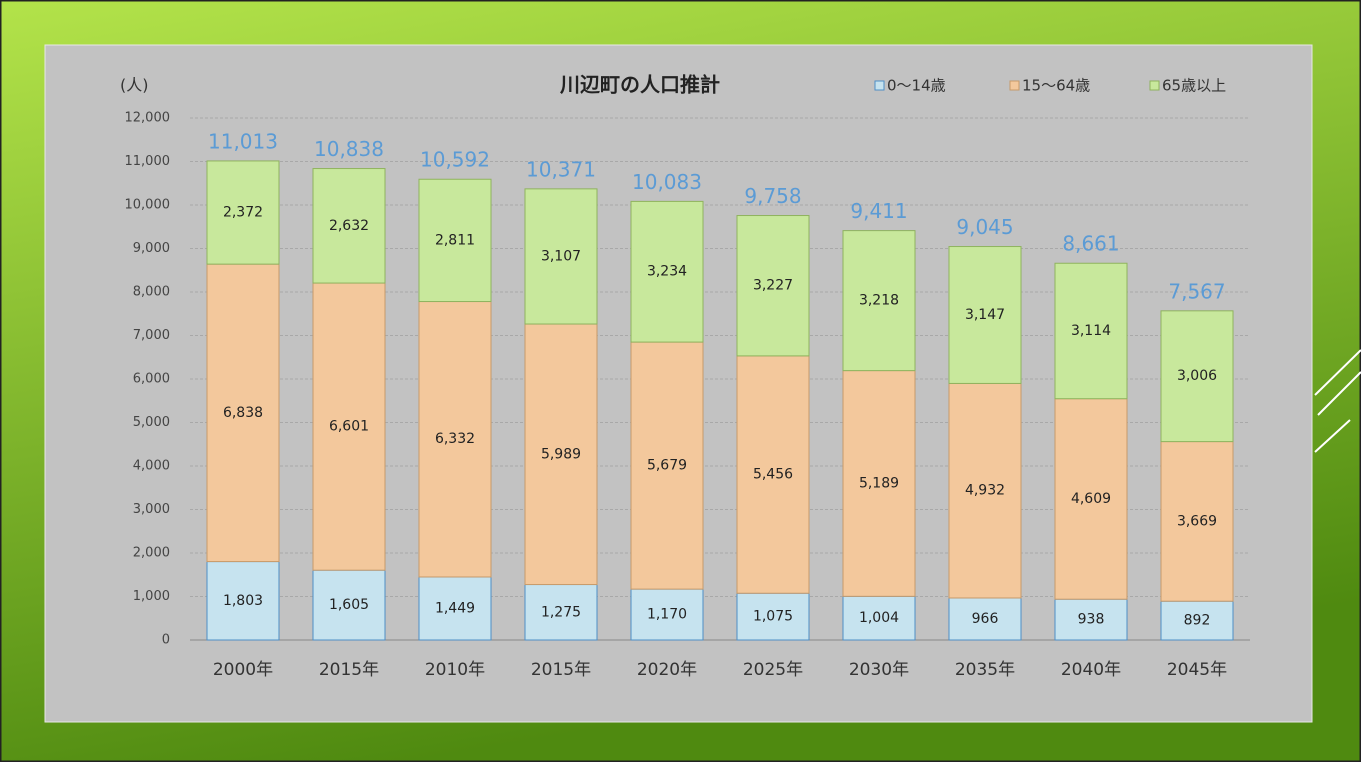 This screenshot has width=1361, height=766. Describe the element at coordinates (151, 335) in the screenshot. I see `y-tick-label: 7,000` at that location.